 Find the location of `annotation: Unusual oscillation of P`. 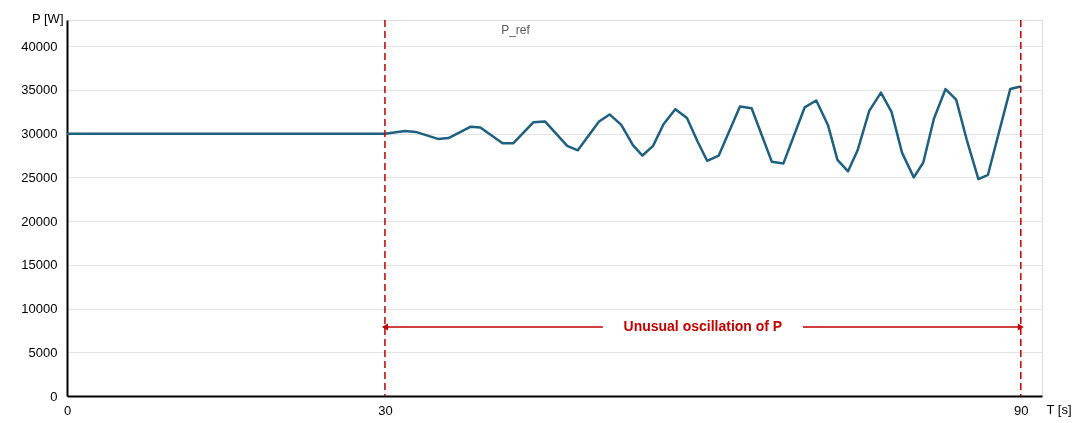

annotation: Unusual oscillation of P is located at coordinates (703, 326).